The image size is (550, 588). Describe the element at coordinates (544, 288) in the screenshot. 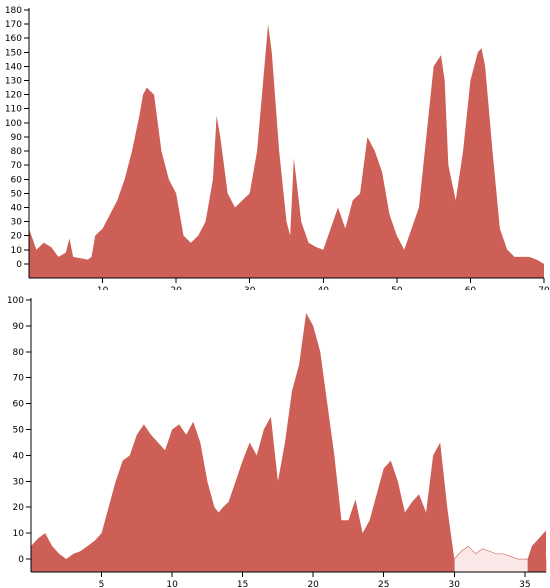

I see `x-tick-label: 70` at that location.